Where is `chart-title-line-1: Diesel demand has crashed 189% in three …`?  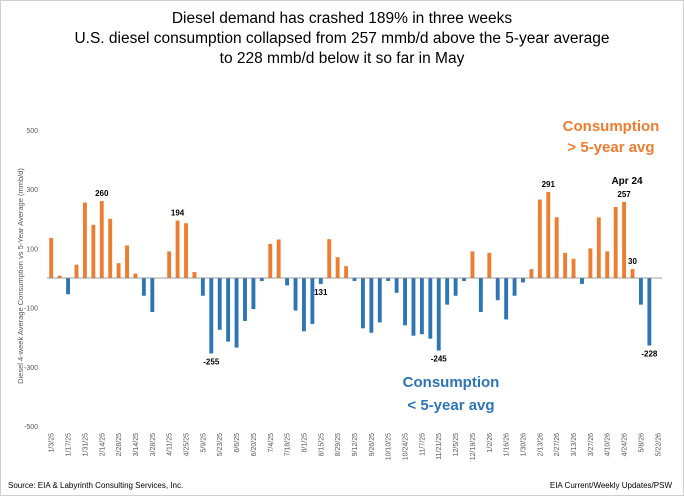
chart-title-line-1: Diesel demand has crashed 189% in three … is located at coordinates (342, 18).